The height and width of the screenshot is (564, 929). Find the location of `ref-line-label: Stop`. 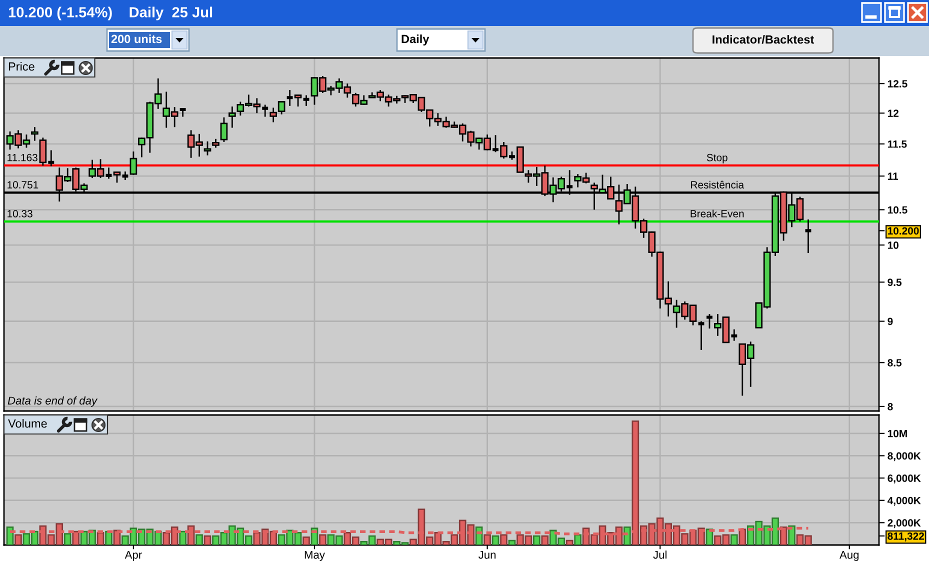

ref-line-label: Stop is located at coordinates (717, 159).